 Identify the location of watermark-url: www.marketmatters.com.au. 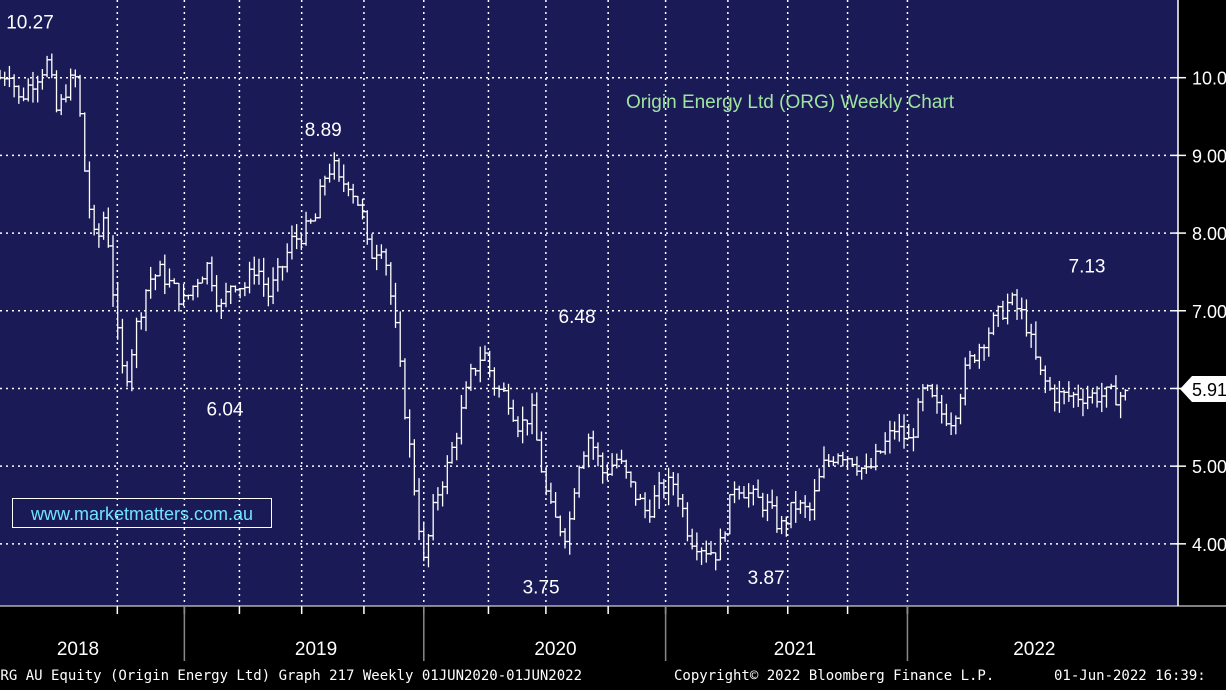
(142, 513).